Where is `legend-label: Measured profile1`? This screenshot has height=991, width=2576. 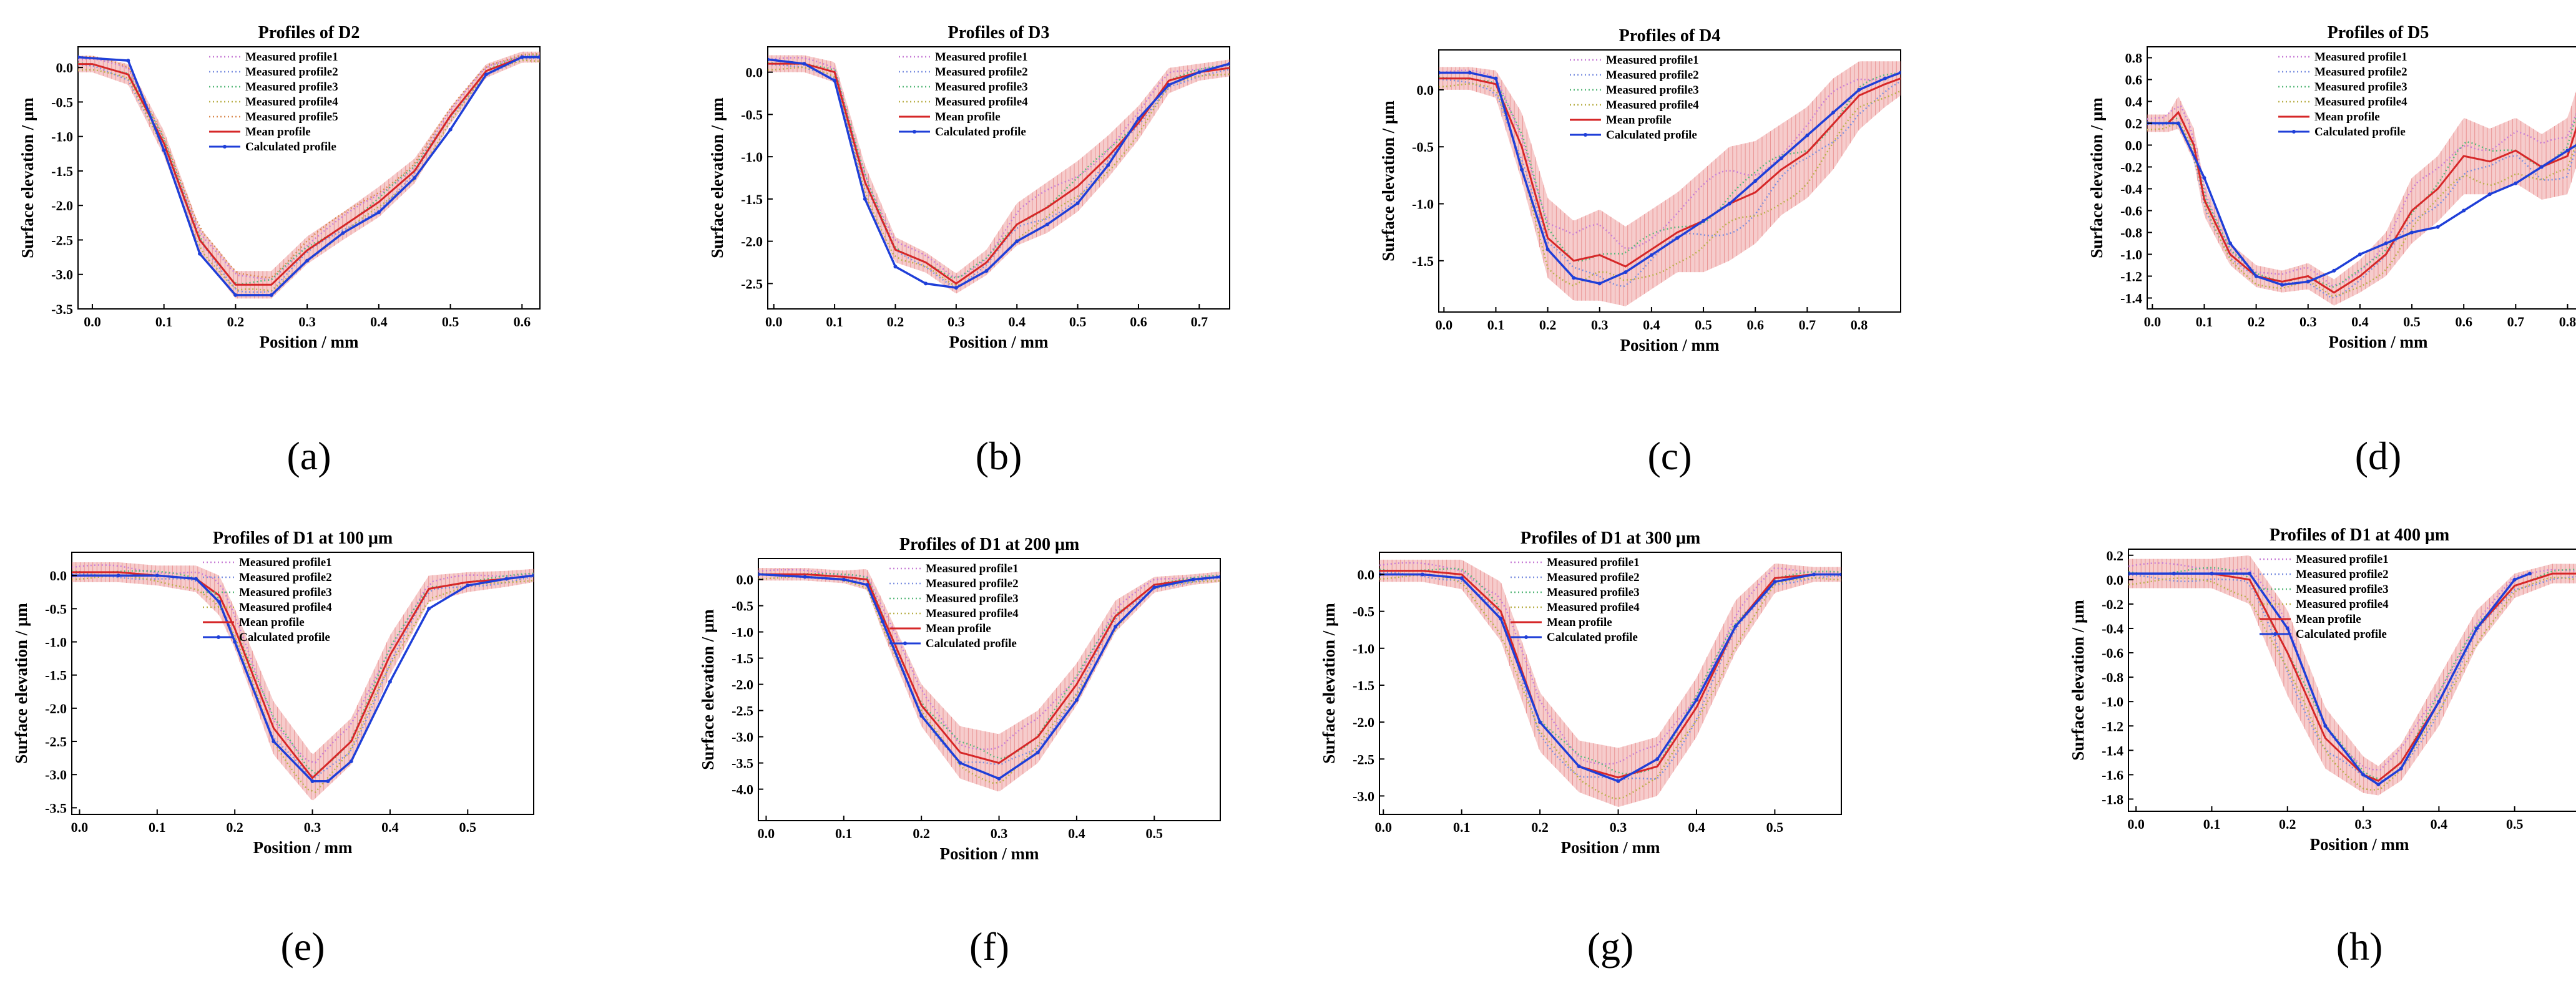
legend-label: Measured profile1 is located at coordinates (285, 562).